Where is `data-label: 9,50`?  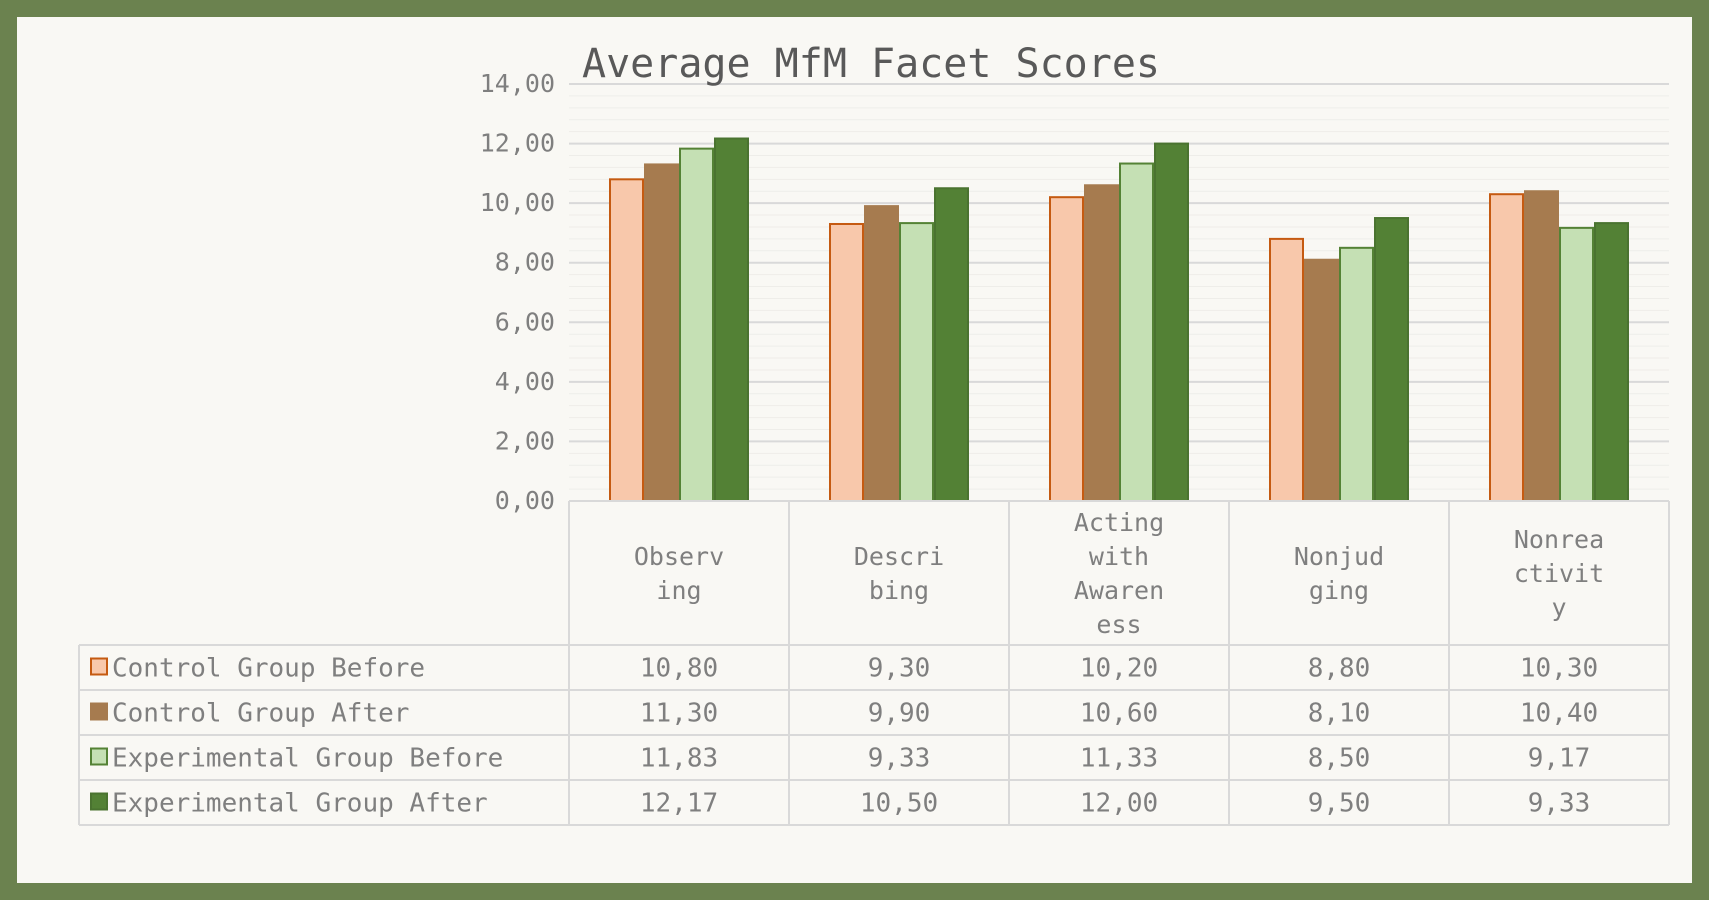 data-label: 9,50 is located at coordinates (1339, 804).